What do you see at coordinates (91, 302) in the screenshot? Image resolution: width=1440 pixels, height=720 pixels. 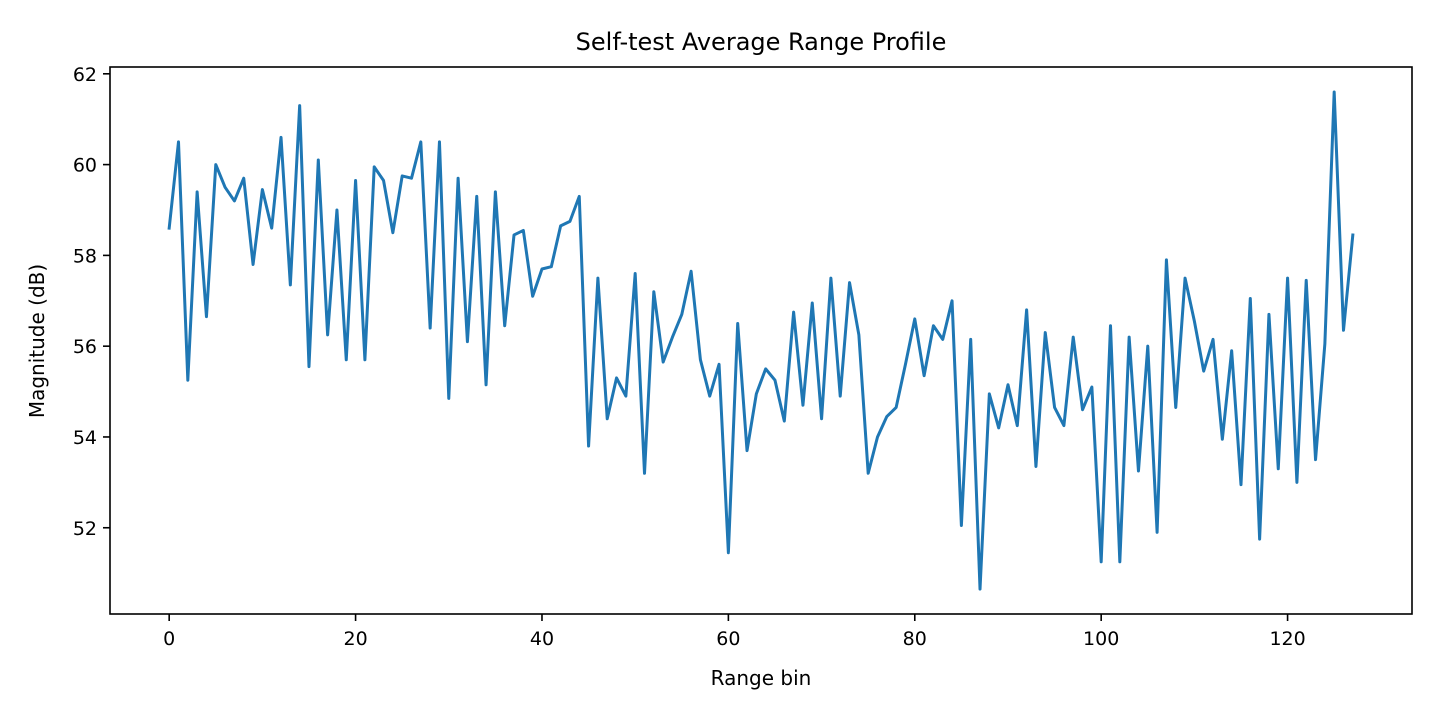 I see `y-axis: 52 54 56 58 60 62` at bounding box center [91, 302].